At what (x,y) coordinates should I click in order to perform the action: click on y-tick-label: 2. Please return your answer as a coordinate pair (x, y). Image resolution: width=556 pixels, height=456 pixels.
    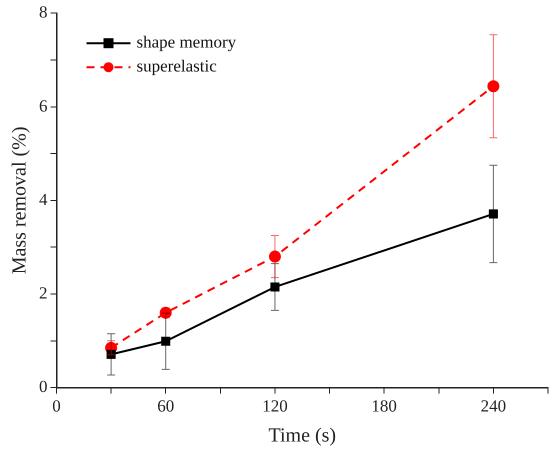
    Looking at the image, I should click on (43, 292).